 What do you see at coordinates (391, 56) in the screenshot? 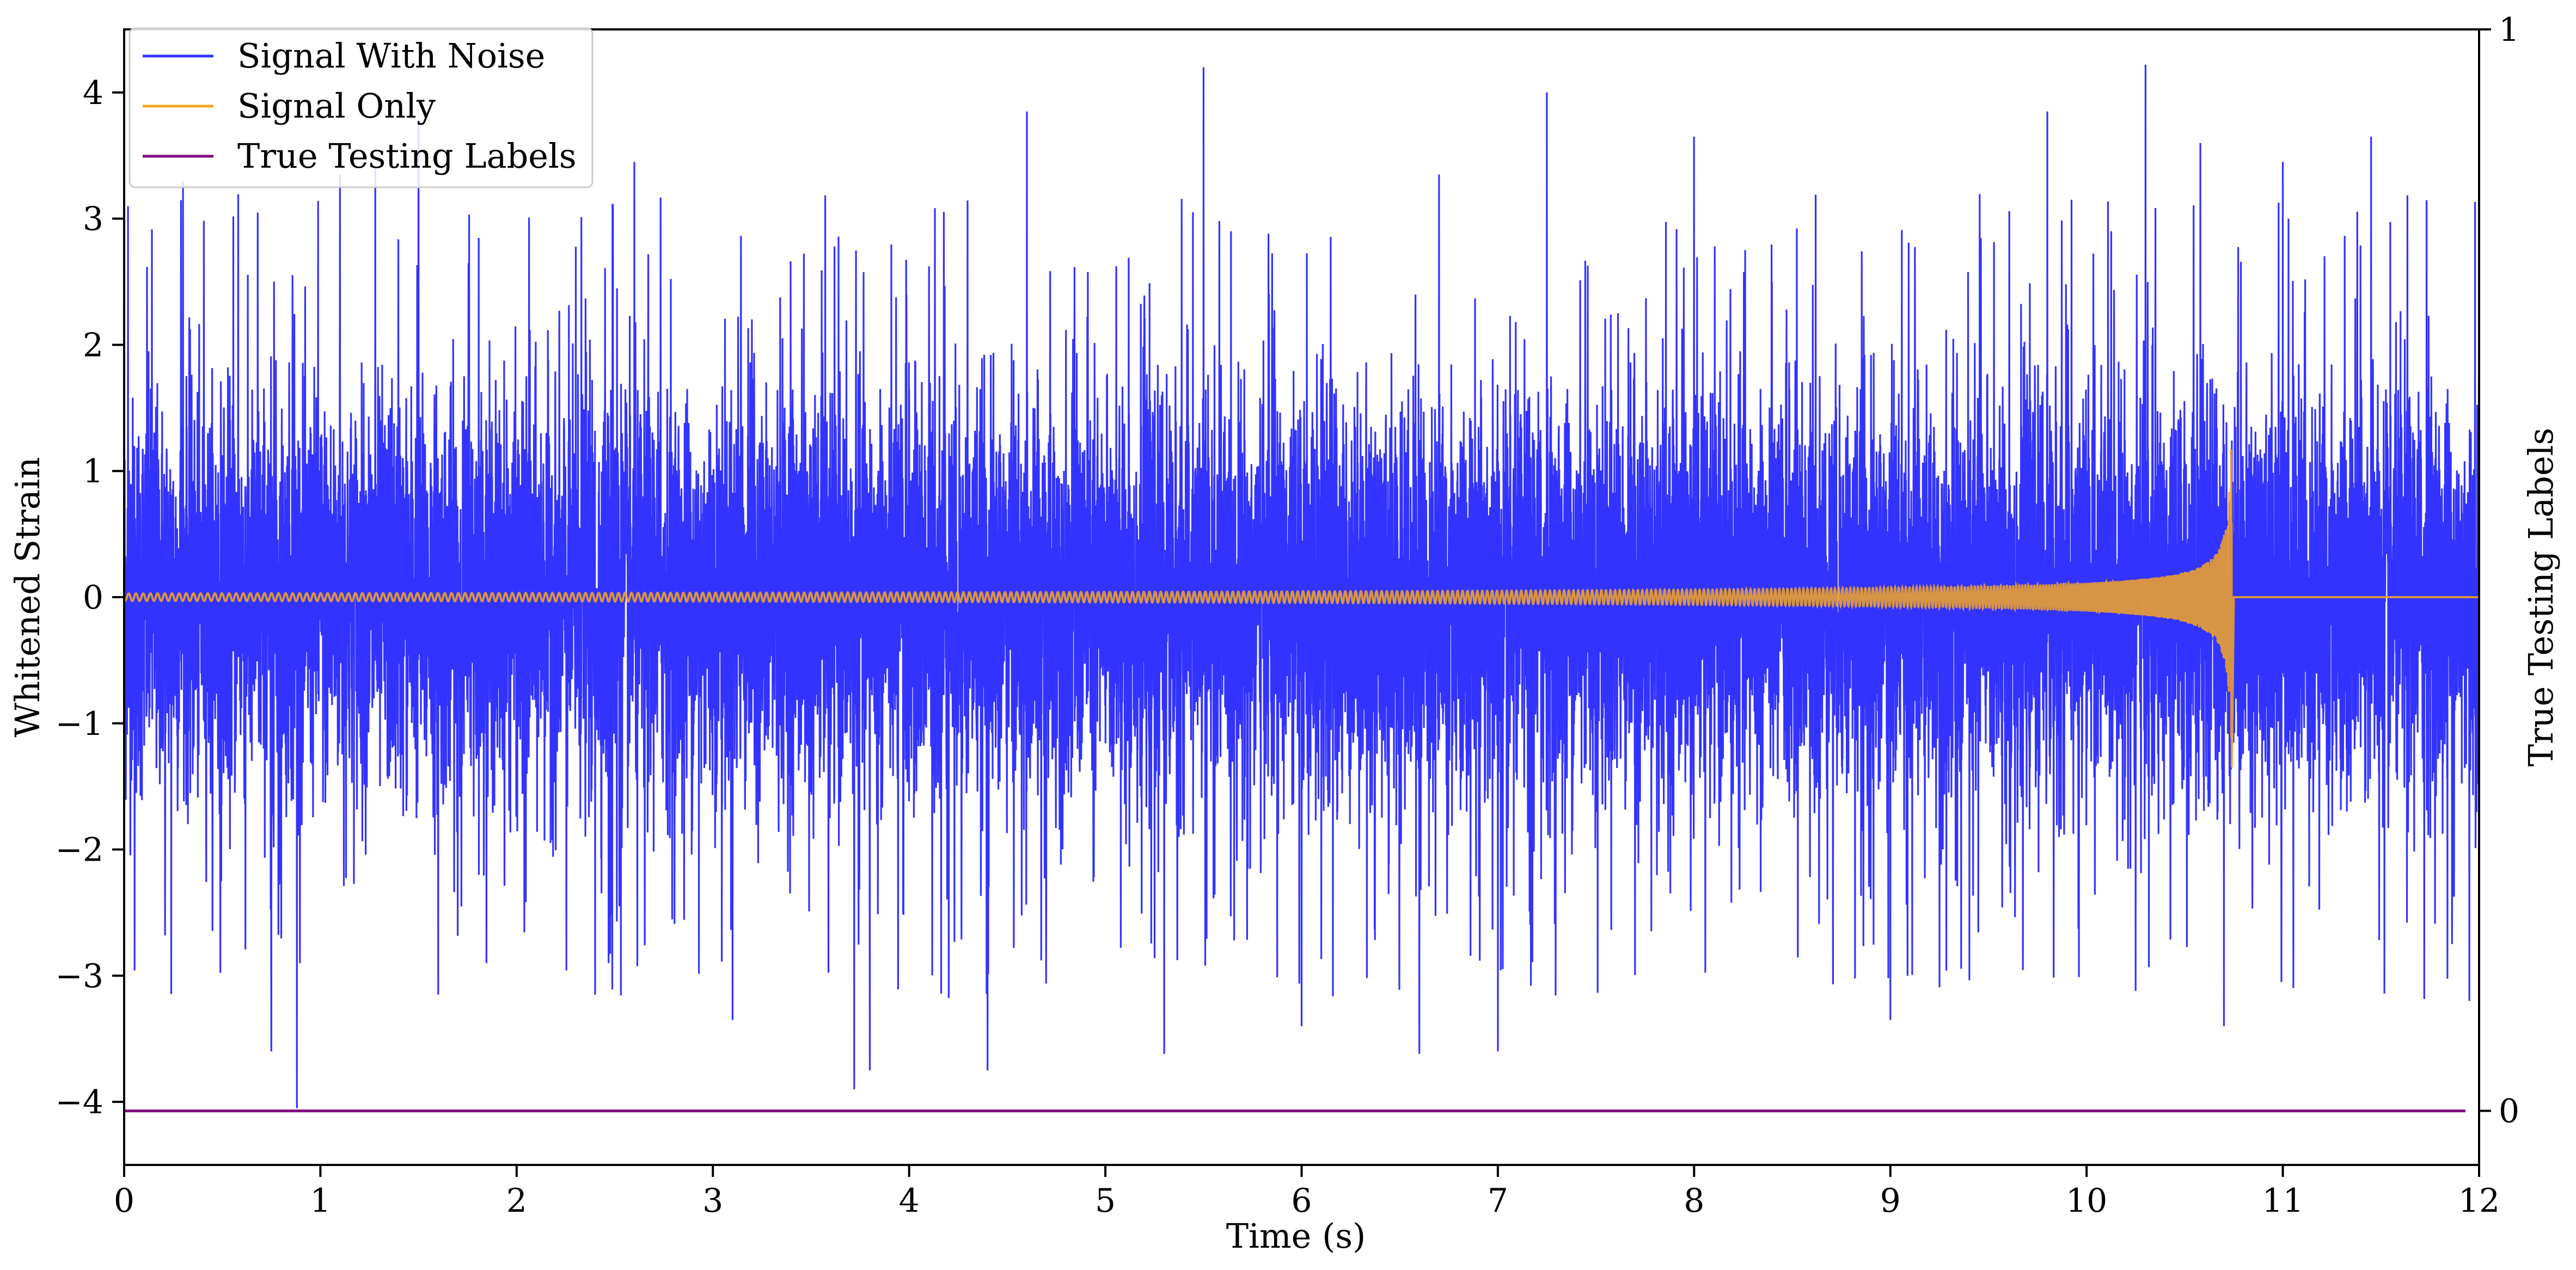
I see `legend-label-signal-with-noise: Signal With Noise` at bounding box center [391, 56].